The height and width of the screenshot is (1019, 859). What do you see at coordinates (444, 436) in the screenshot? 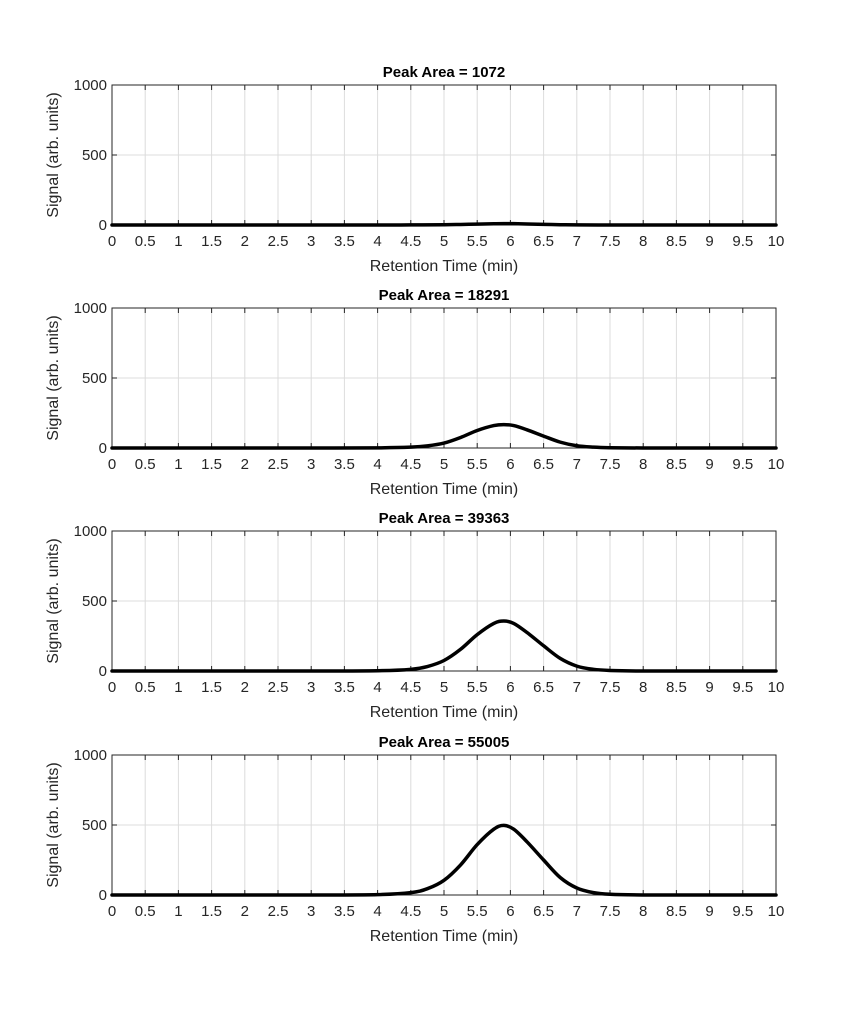
I see `series-line` at bounding box center [444, 436].